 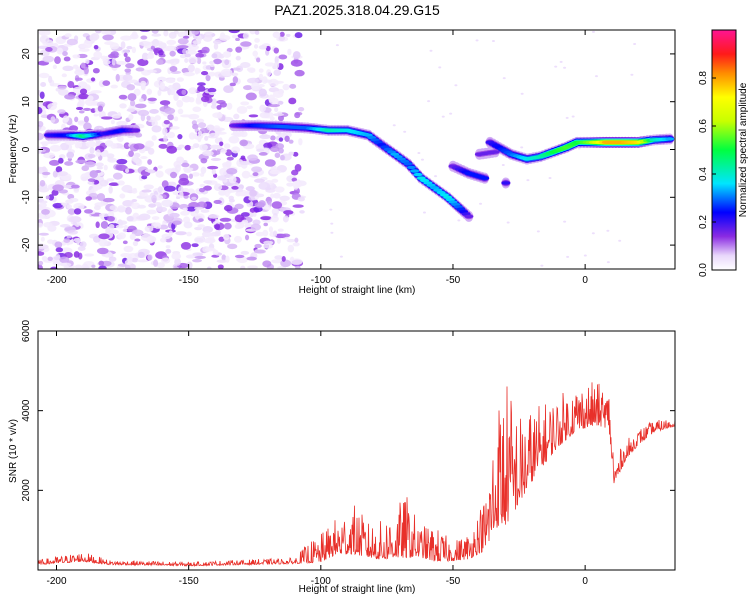 What do you see at coordinates (26, 54) in the screenshot?
I see `spectrogram-y-tick-label: 20` at bounding box center [26, 54].